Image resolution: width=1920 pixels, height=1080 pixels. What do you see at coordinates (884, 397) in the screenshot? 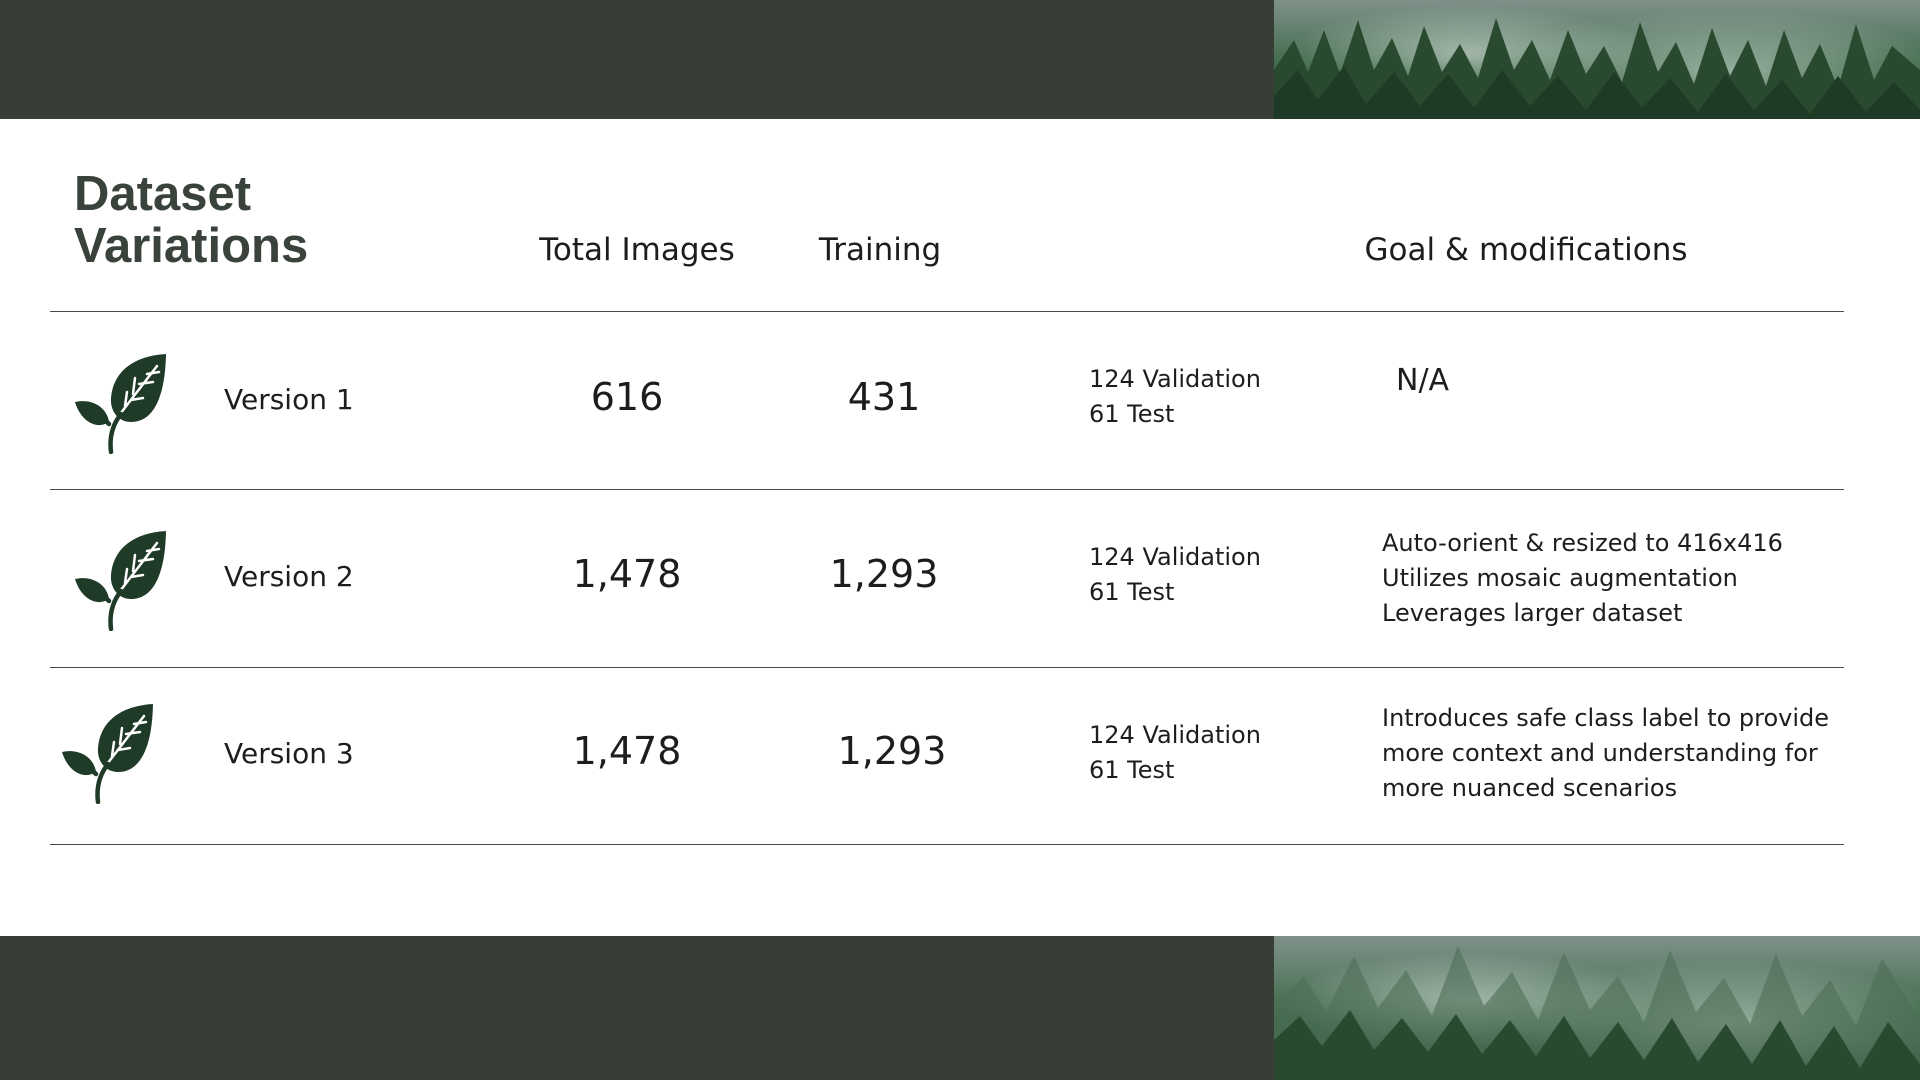
I see `training-value: 431` at bounding box center [884, 397].